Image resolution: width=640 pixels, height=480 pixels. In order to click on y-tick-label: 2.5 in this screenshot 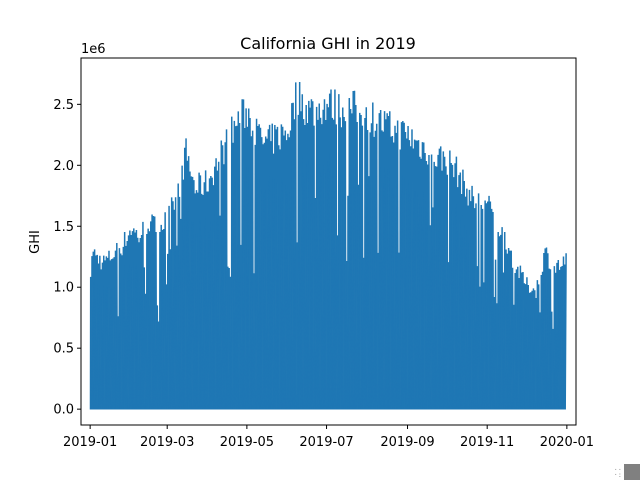, I will do `click(63, 105)`.